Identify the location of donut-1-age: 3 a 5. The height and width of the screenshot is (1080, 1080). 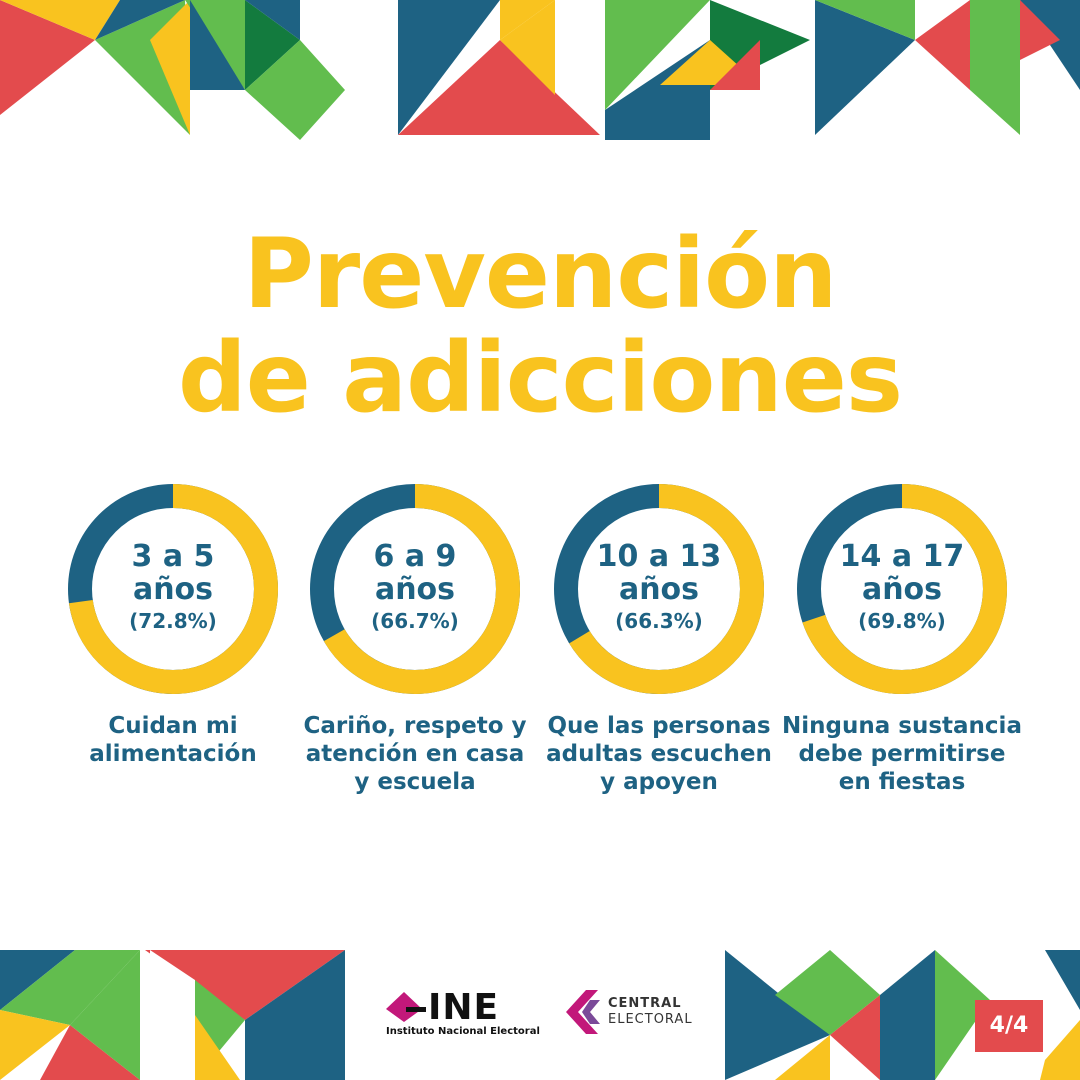
(173, 556).